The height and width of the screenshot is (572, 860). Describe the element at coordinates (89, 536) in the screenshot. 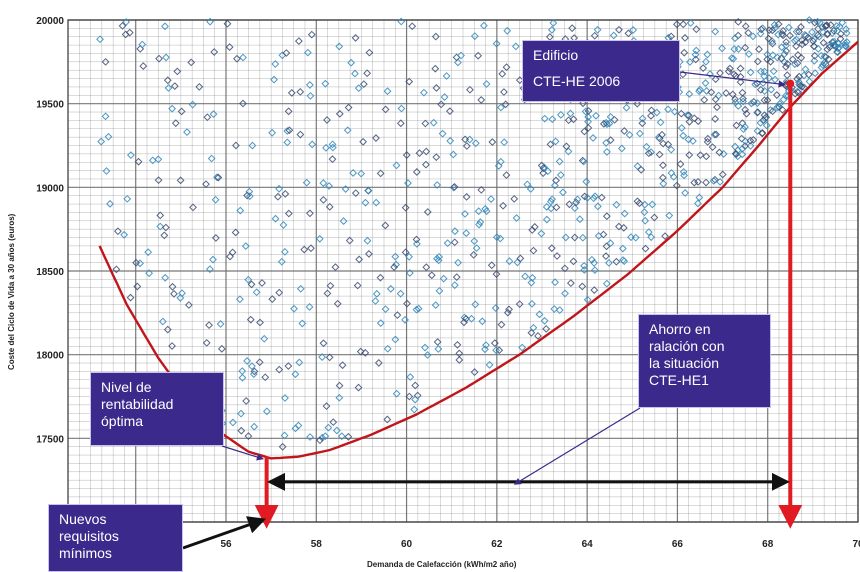

I see `annotation-line: requisitos` at that location.